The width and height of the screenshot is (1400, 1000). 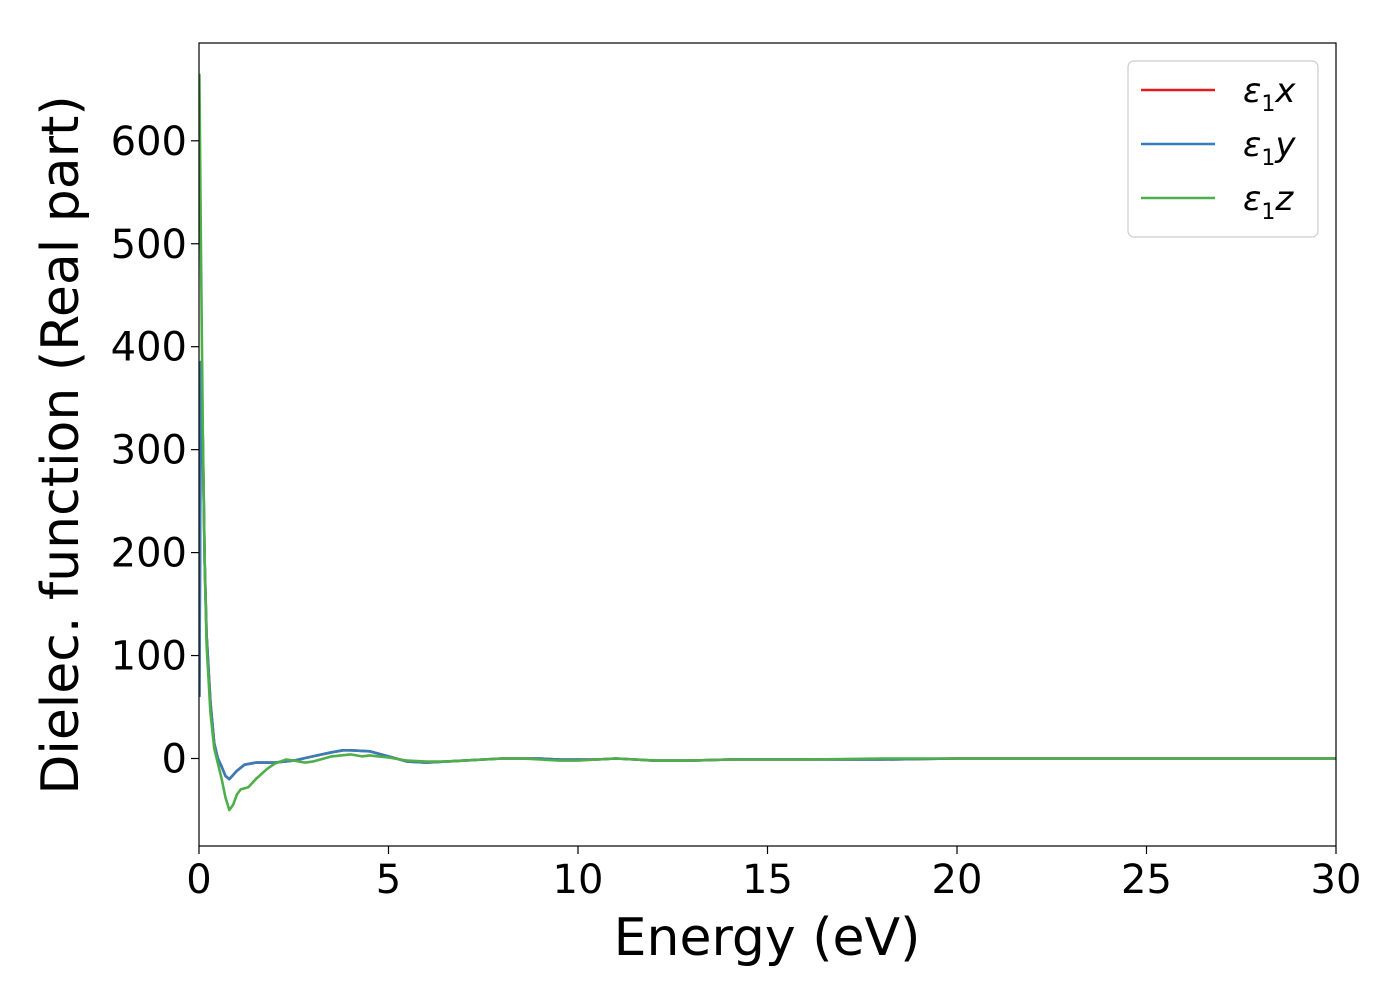 I want to click on x-tick-label: 15, so click(x=767, y=880).